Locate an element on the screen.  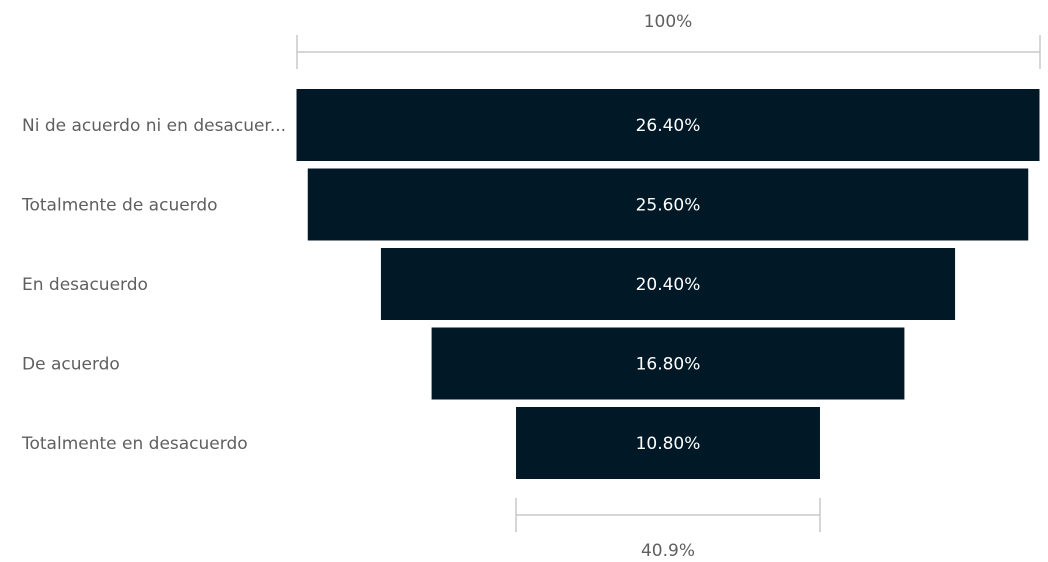
category-label: Totalmente de acuerdo is located at coordinates (119, 206).